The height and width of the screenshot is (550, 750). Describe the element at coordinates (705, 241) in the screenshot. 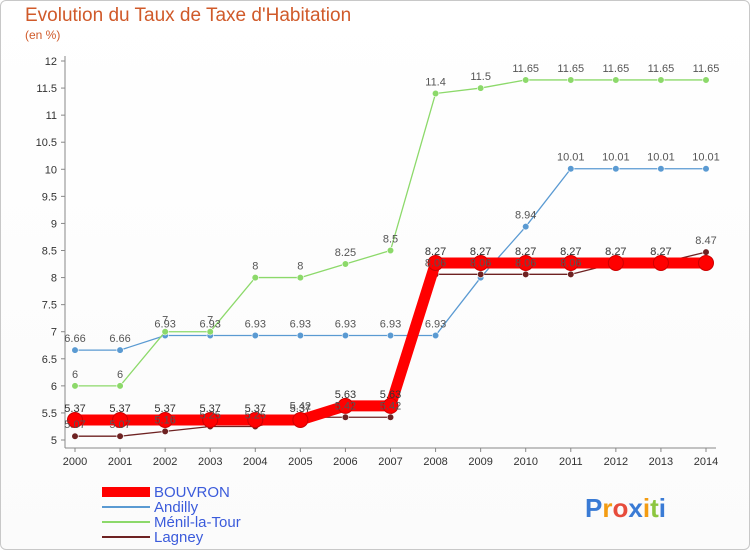

I see `data-label: 8.47` at that location.